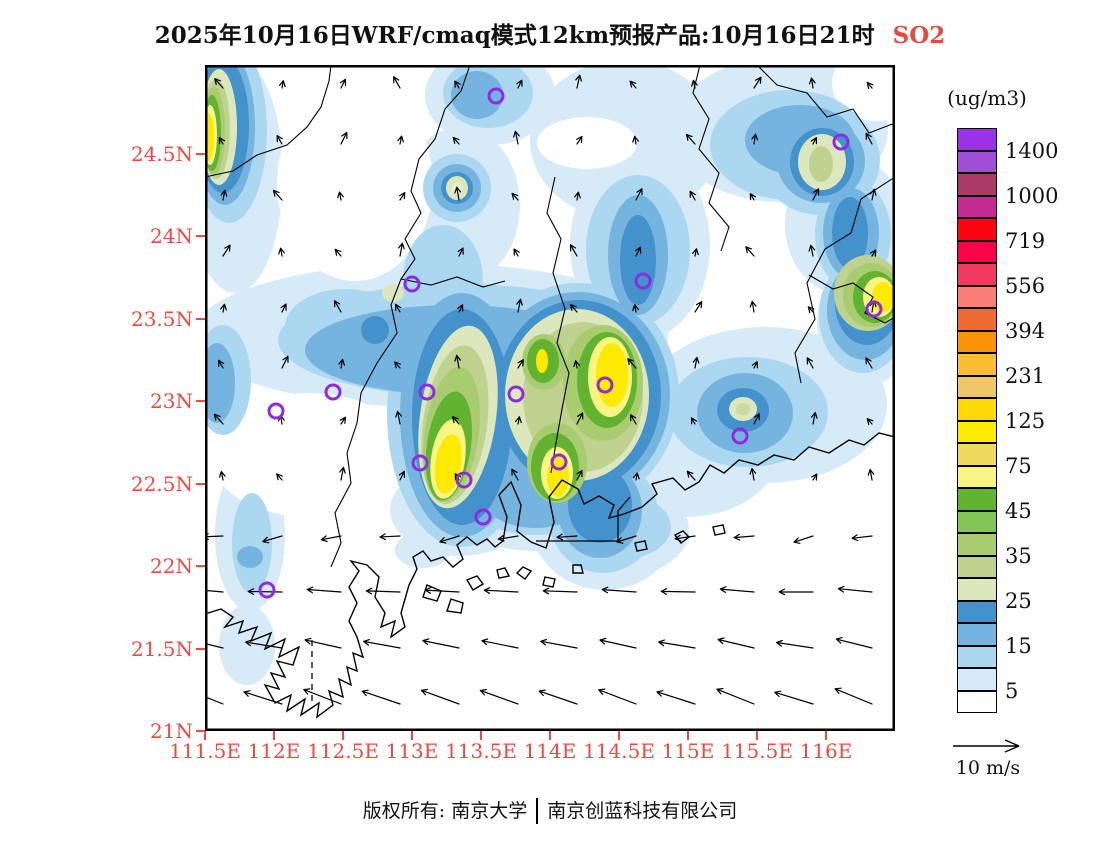 The height and width of the screenshot is (850, 1100). I want to click on colorbar-value-label: 35, so click(1018, 555).